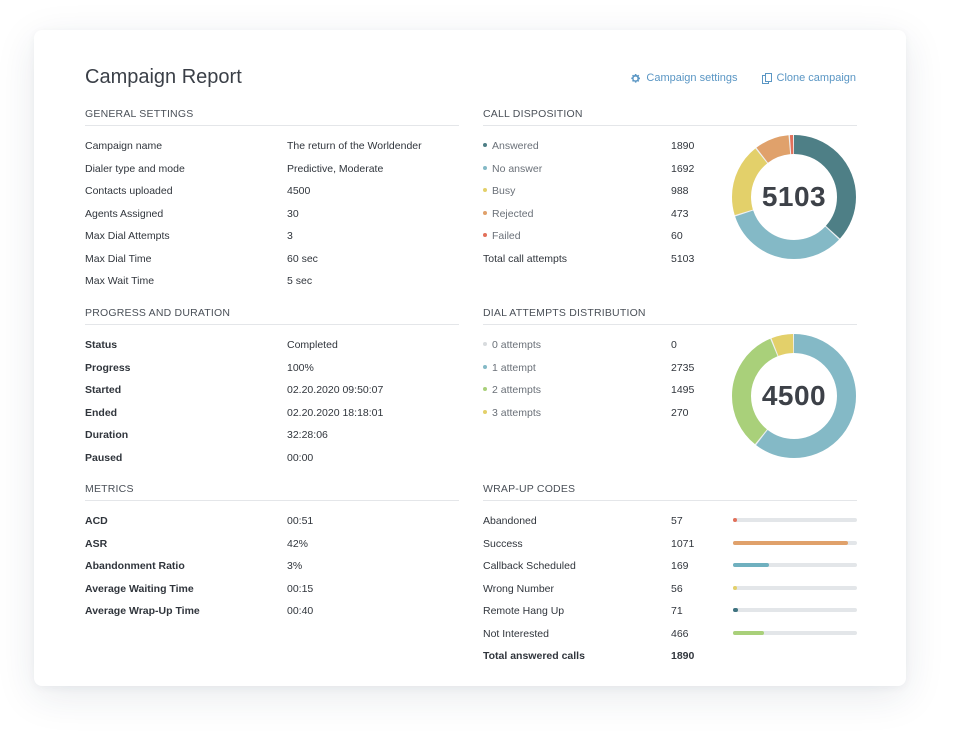 The width and height of the screenshot is (960, 744). I want to click on legend-label: Busy, so click(499, 191).